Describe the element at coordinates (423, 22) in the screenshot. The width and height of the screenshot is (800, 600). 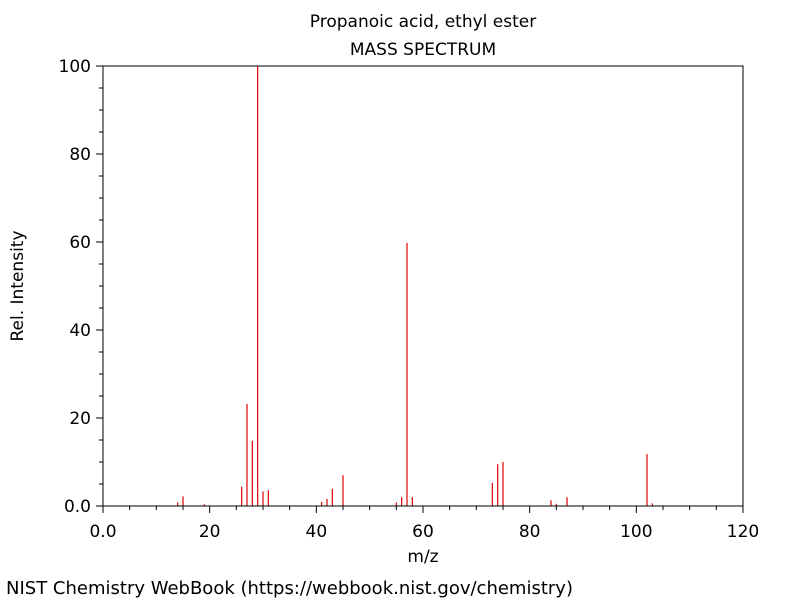
I see `chart-title: Propanoic acid, ethyl ester` at that location.